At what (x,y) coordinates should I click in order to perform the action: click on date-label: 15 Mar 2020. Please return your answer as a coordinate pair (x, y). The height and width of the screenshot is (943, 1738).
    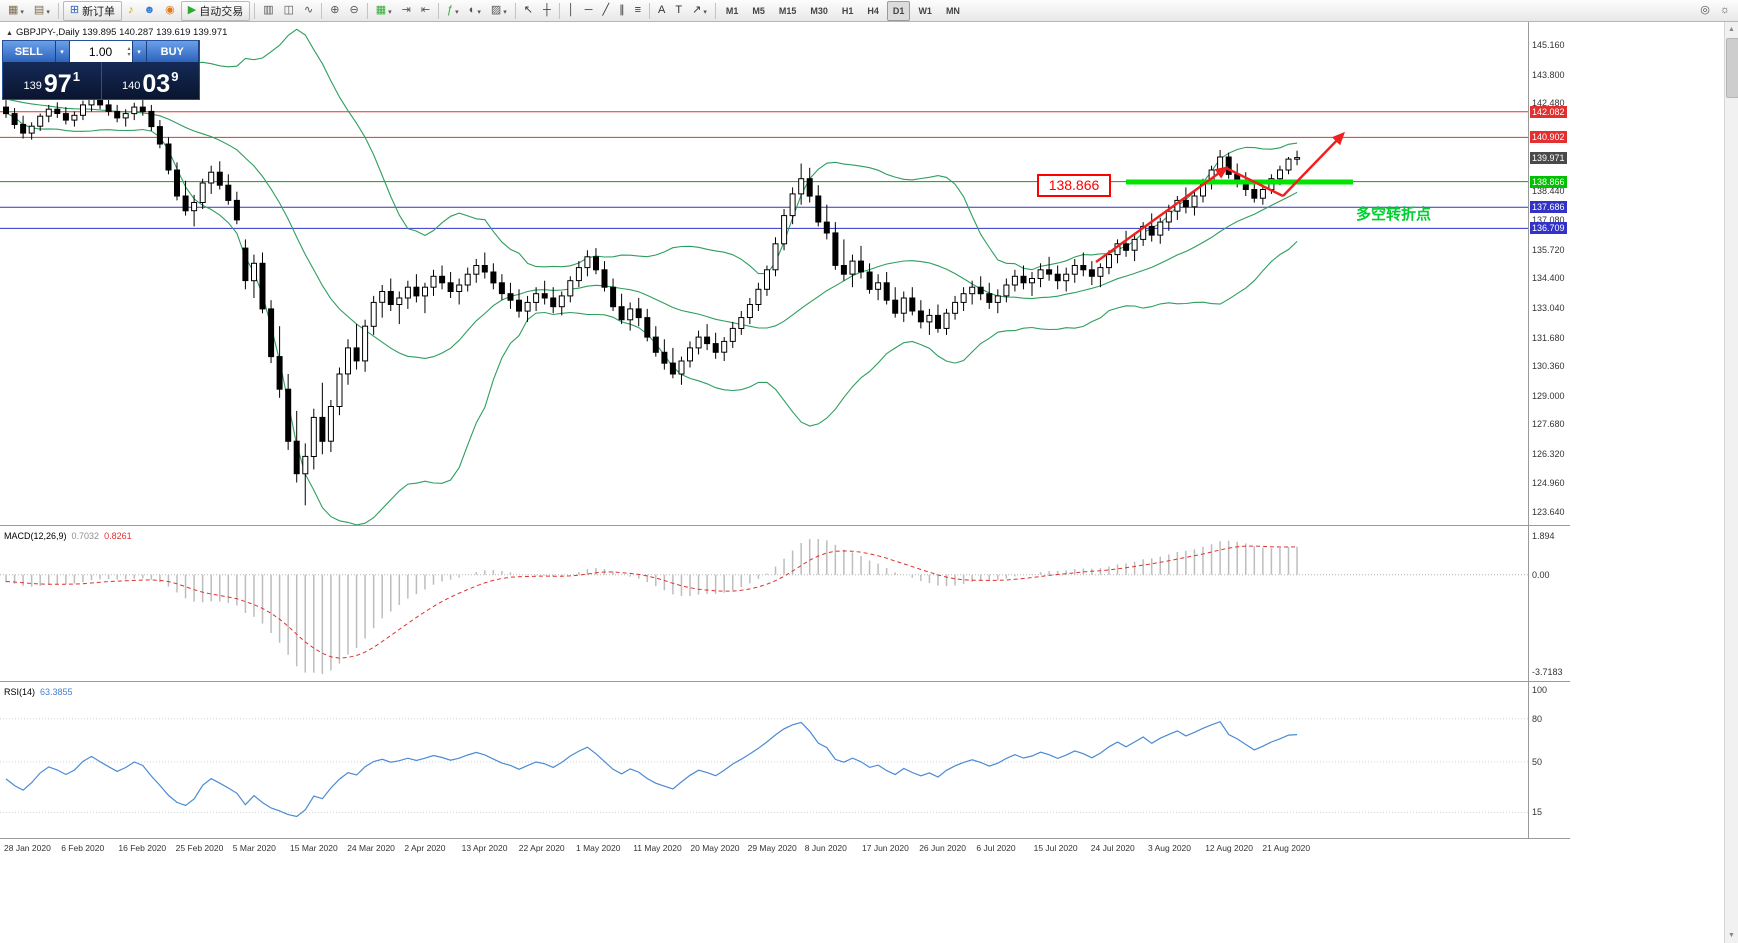
    Looking at the image, I should click on (314, 848).